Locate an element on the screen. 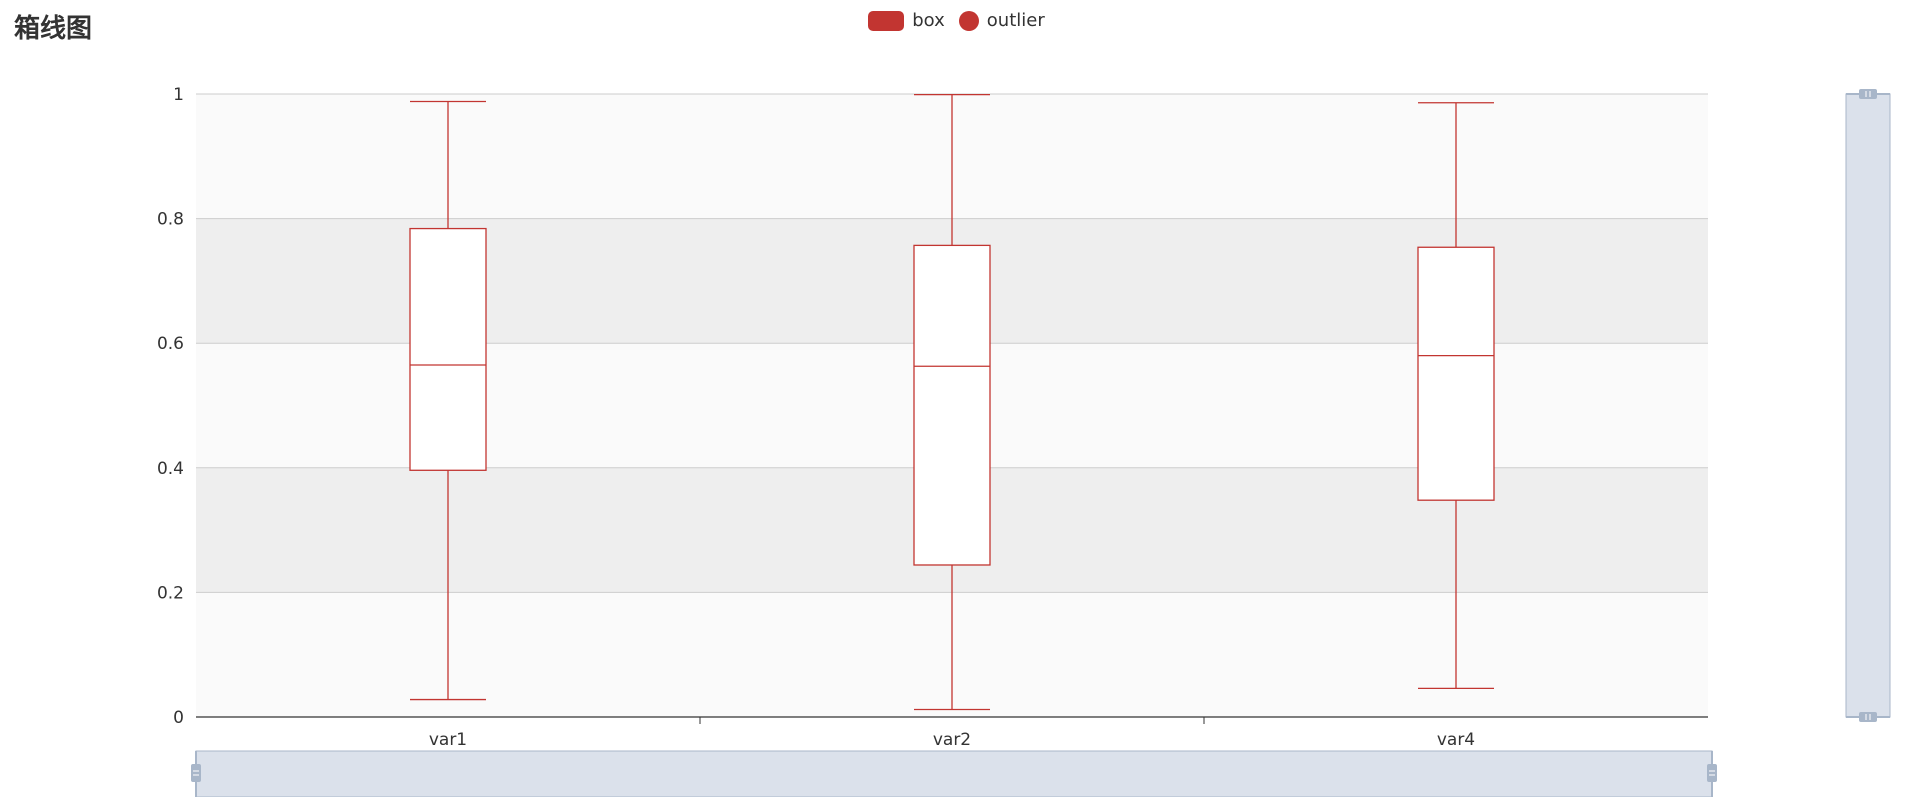 Image resolution: width=1913 pixels, height=797 pixels. legend: box outlier is located at coordinates (956, 20).